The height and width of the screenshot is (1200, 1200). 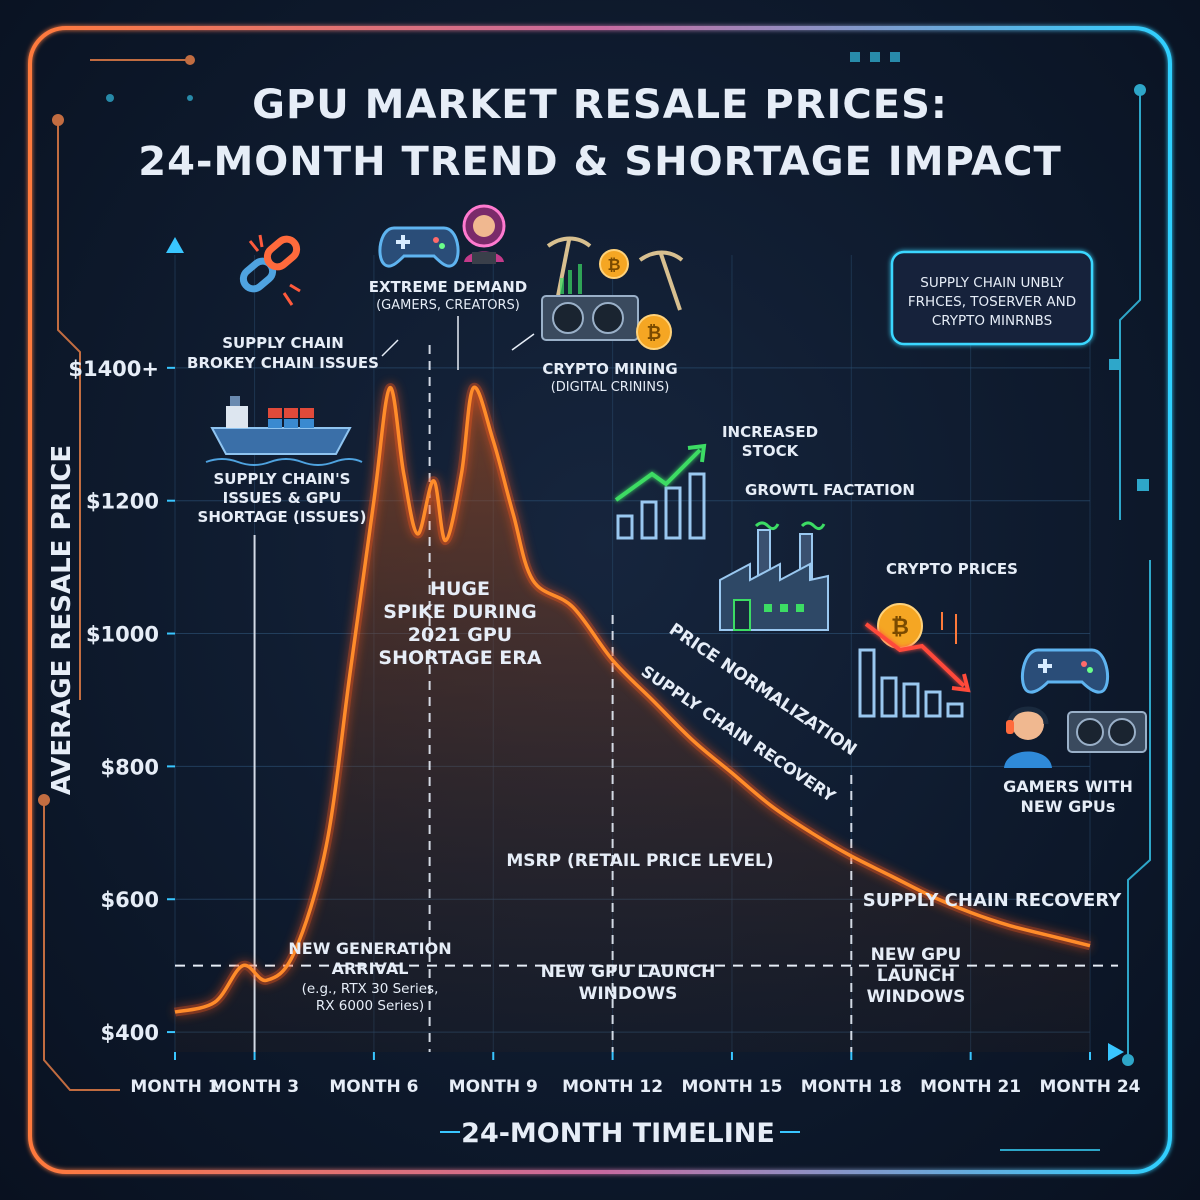 I want to click on y-tick-label: $1200, so click(x=122, y=502).